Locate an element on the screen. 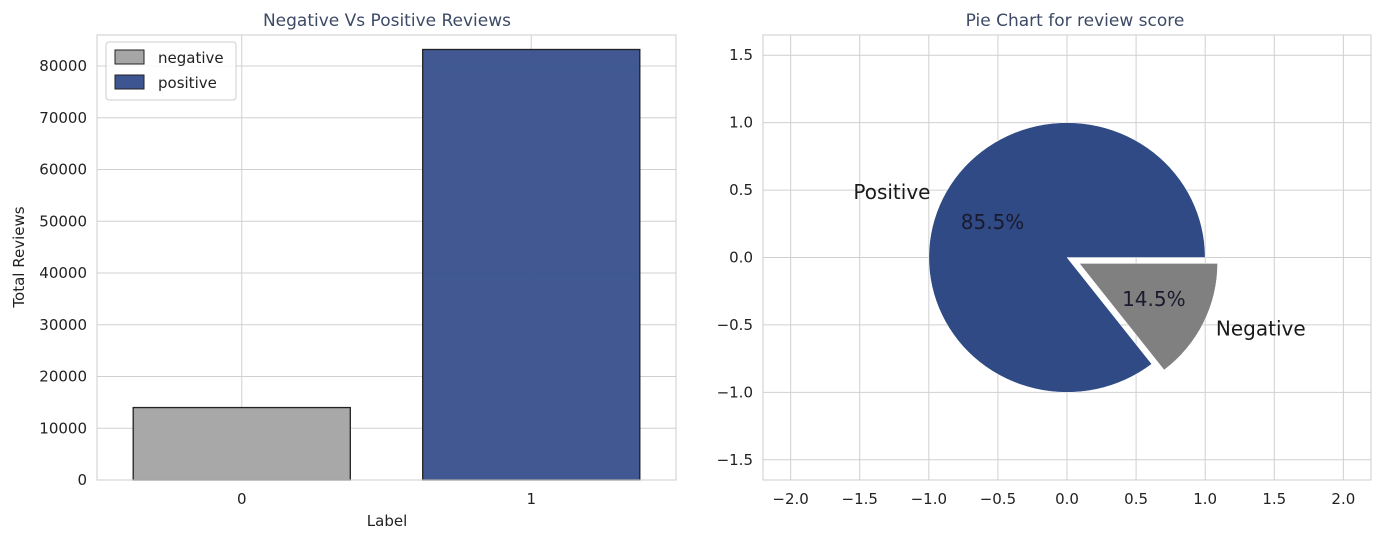  pie-wedge-positive is located at coordinates (1067, 257).